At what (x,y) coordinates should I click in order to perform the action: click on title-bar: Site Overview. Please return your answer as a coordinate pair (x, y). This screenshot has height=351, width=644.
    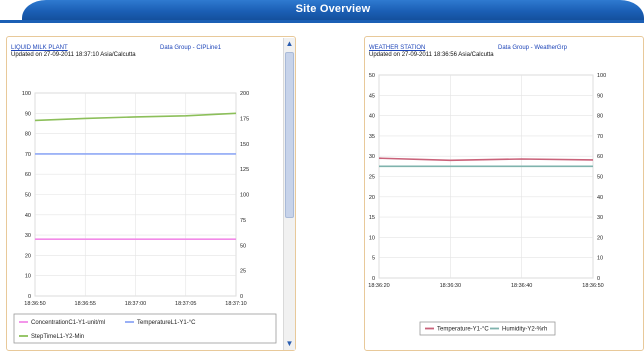
    Looking at the image, I should click on (333, 10).